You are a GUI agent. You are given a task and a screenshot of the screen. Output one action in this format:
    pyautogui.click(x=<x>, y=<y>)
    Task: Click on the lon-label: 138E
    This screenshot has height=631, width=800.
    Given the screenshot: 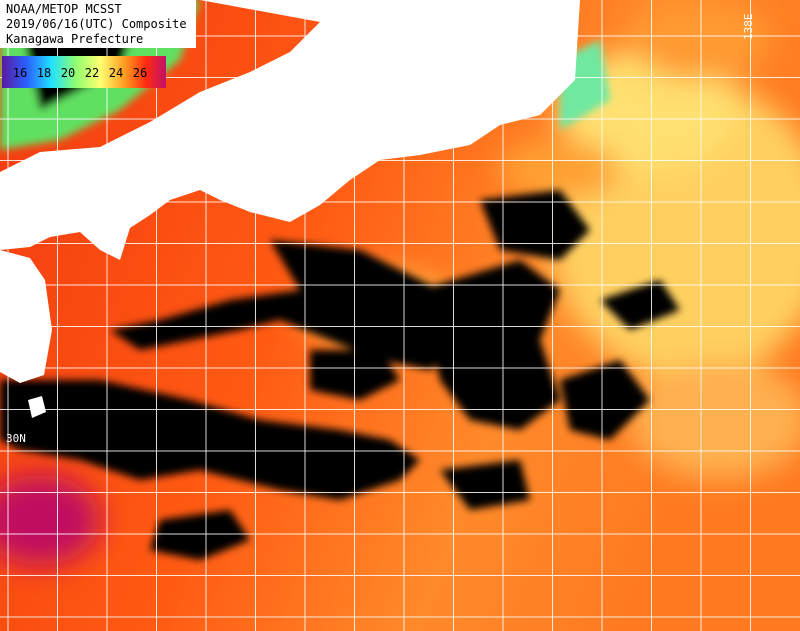 What is the action you would take?
    pyautogui.click(x=748, y=27)
    